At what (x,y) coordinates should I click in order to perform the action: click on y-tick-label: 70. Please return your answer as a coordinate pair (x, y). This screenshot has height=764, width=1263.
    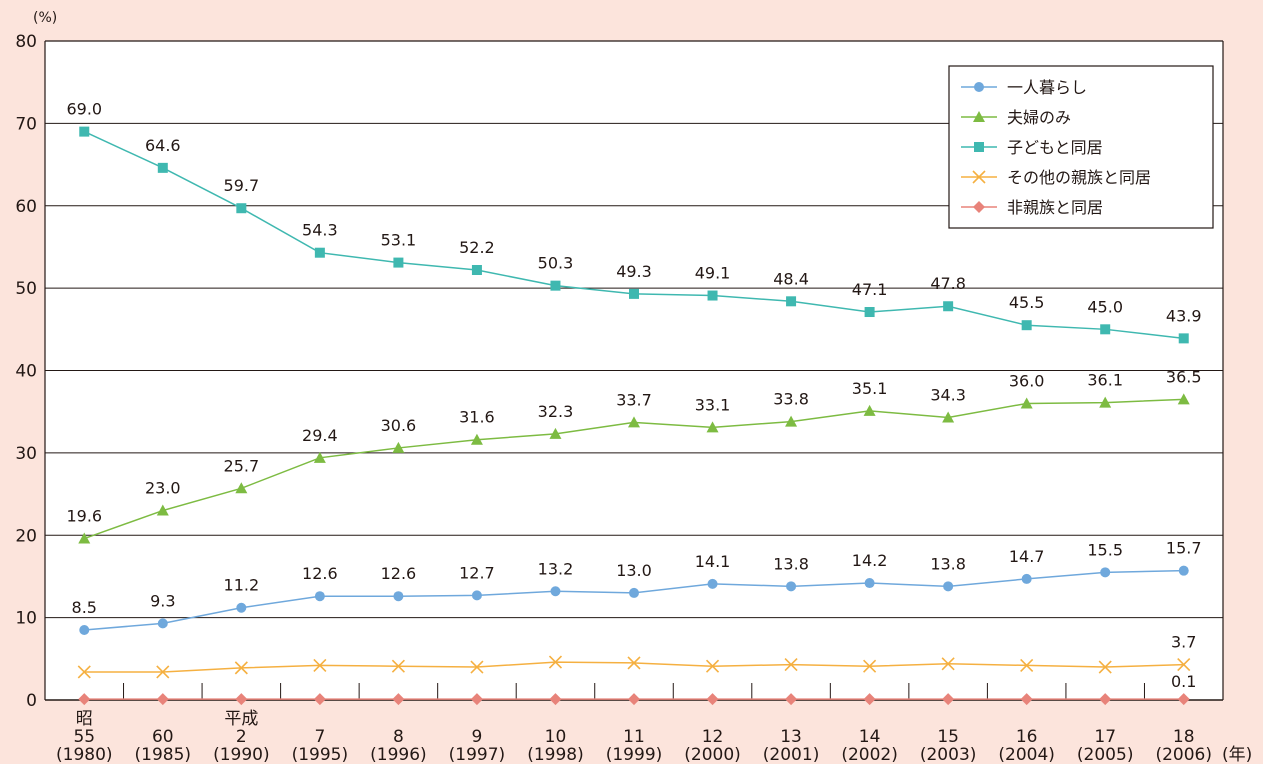
    Looking at the image, I should click on (26, 124).